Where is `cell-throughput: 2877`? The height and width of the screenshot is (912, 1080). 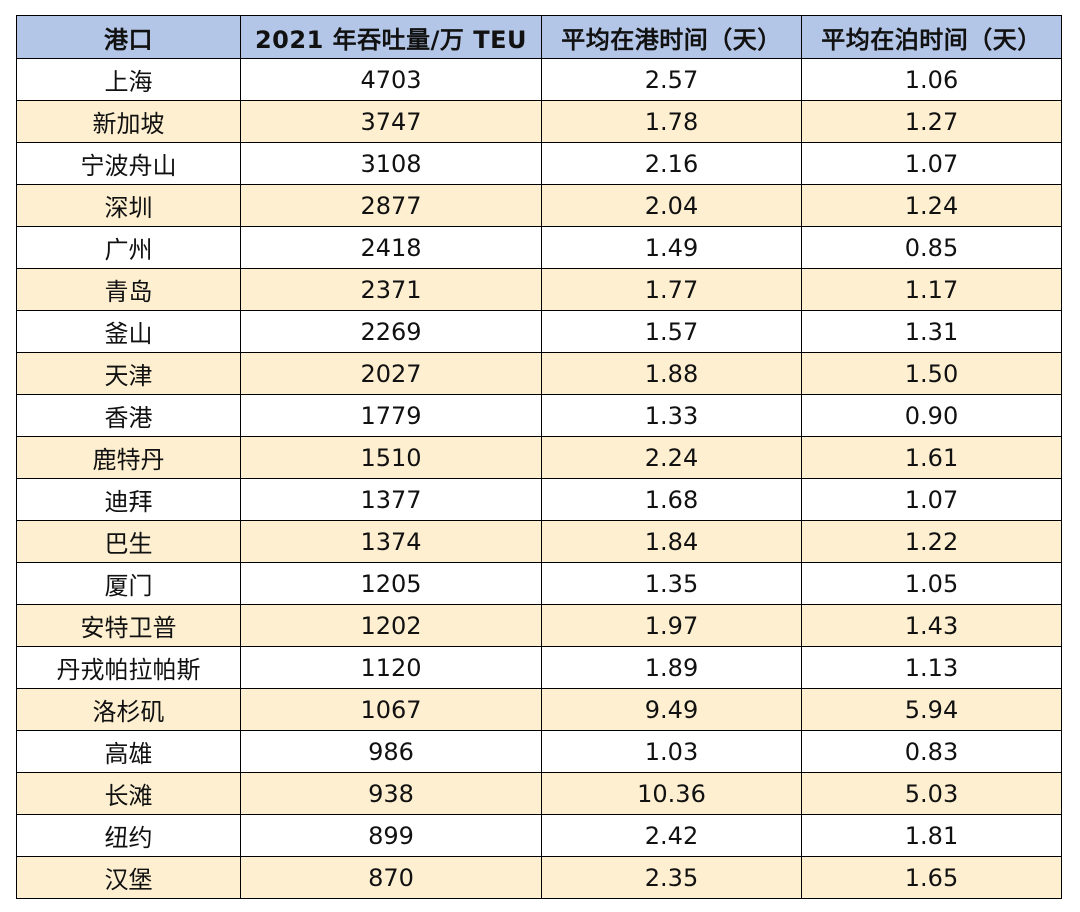
cell-throughput: 2877 is located at coordinates (391, 205).